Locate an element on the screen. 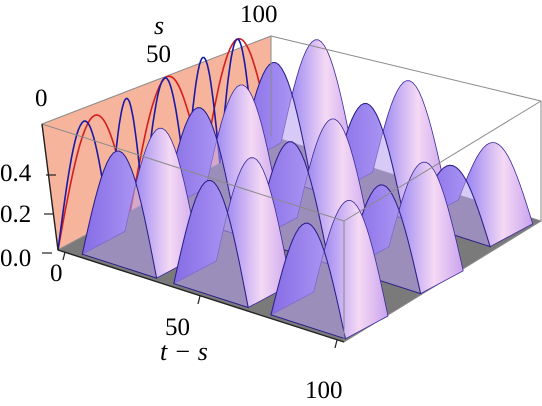  x-ticks is located at coordinates (200, 300).